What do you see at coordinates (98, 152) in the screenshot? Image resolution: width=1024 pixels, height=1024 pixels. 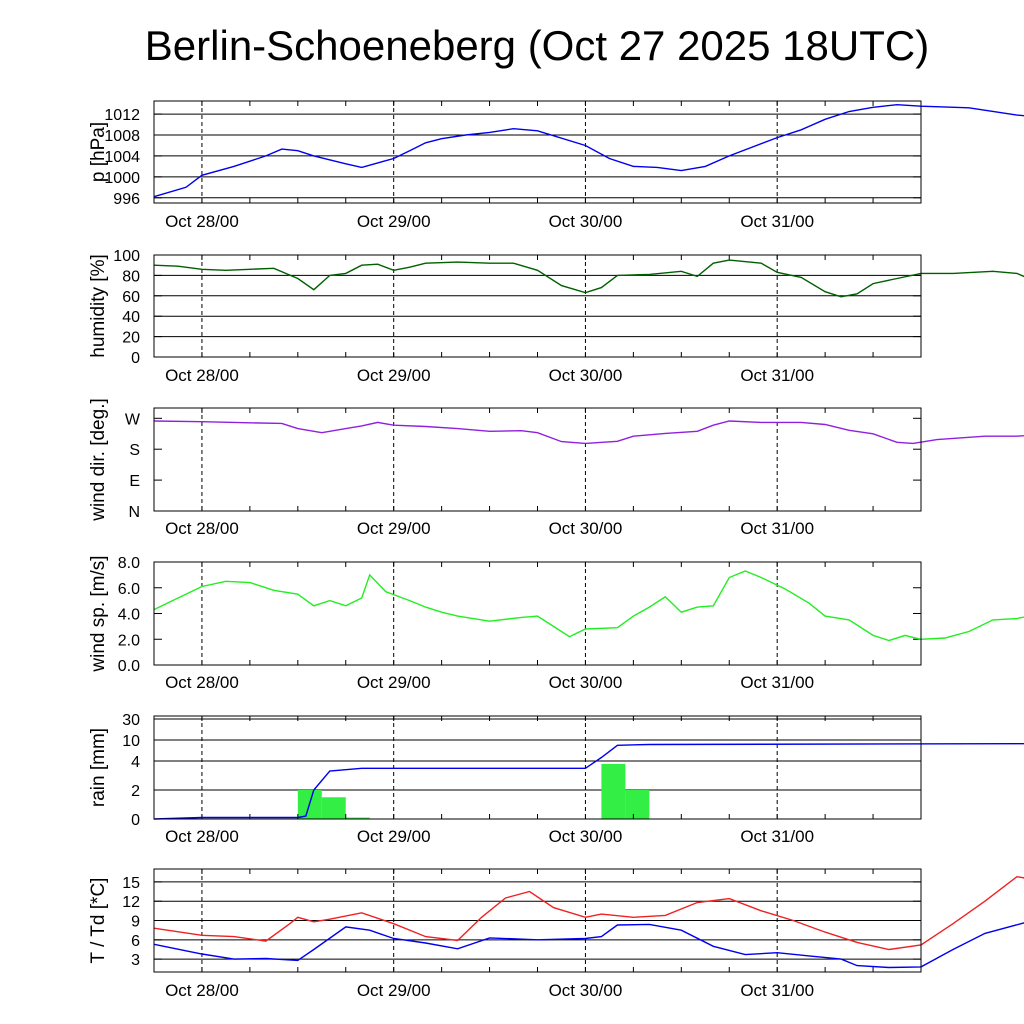 I see `y-axis-label: p [hPa]` at bounding box center [98, 152].